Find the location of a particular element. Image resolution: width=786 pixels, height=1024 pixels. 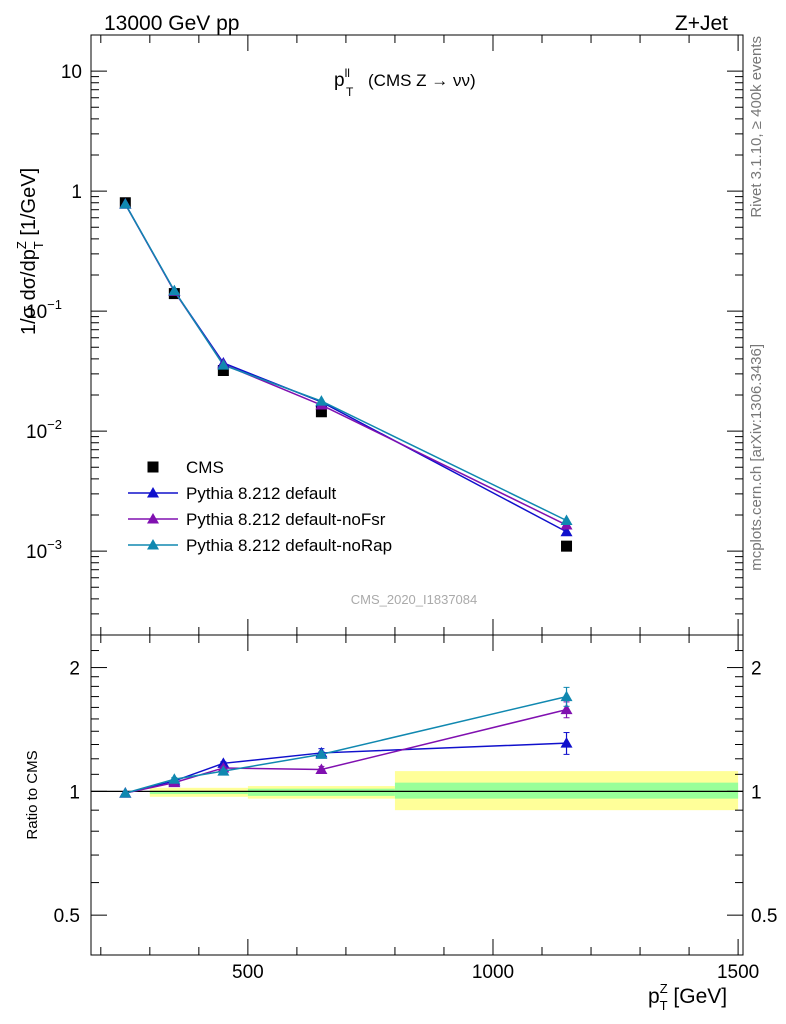

rivet-label: Rivet 3.1.10, ≥ 400k events is located at coordinates (756, 127).